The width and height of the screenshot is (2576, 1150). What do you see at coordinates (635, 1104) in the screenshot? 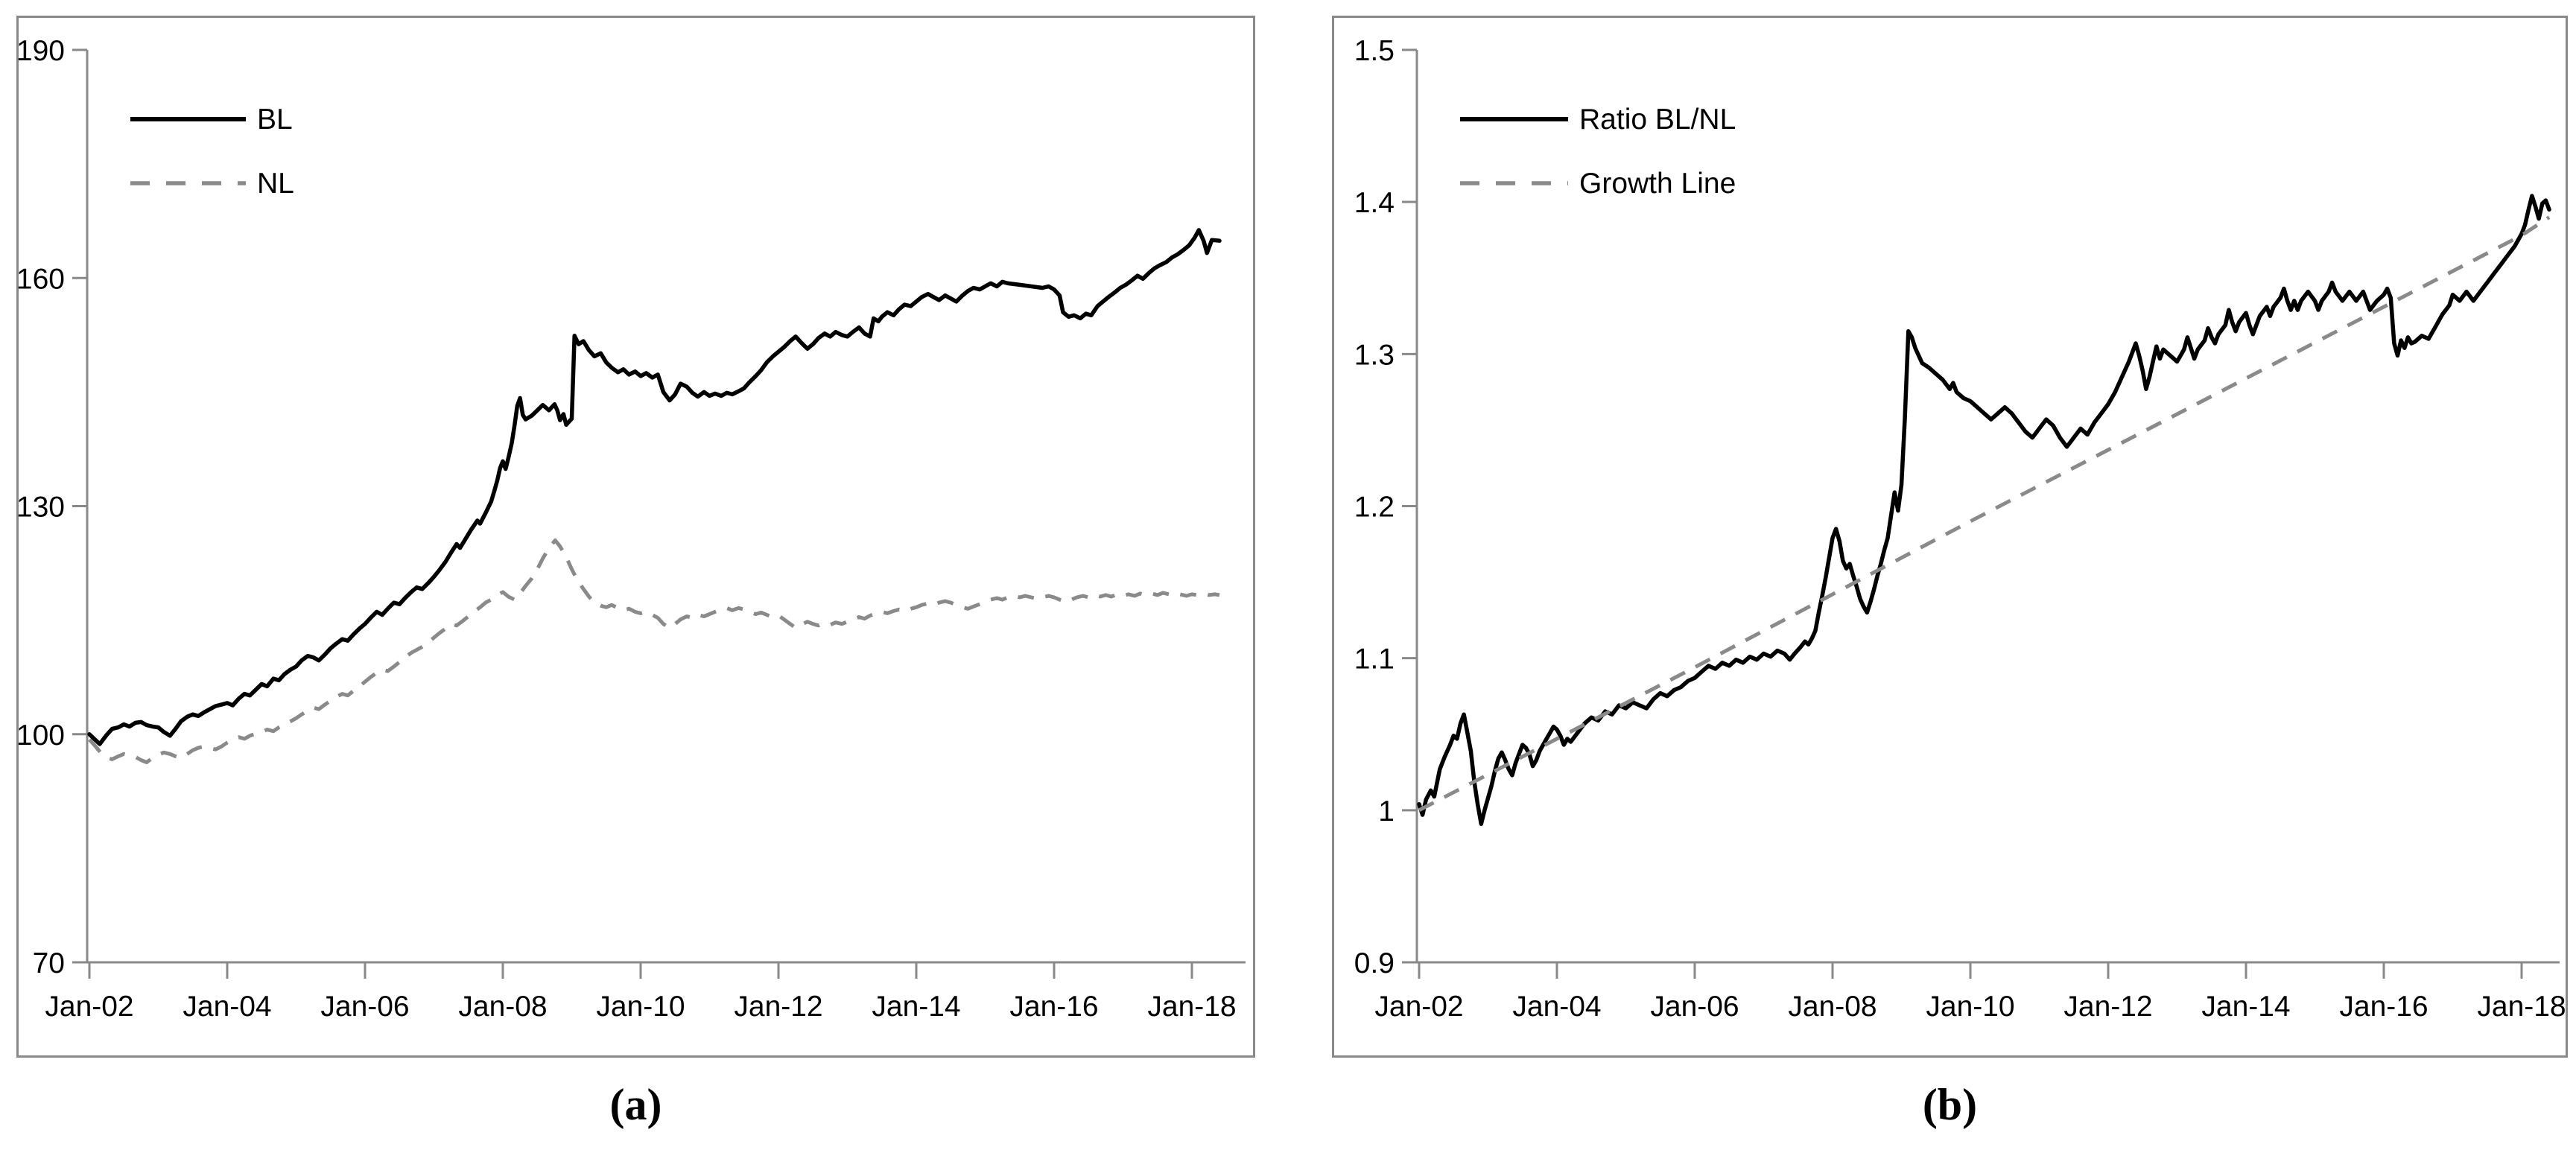
I see `caption-a: (a)` at bounding box center [635, 1104].